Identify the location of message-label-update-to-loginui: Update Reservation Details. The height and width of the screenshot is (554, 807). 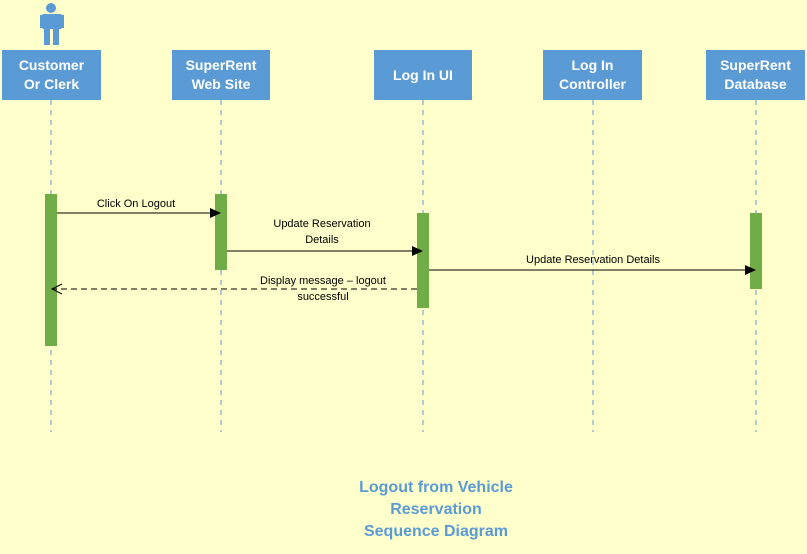
(322, 232).